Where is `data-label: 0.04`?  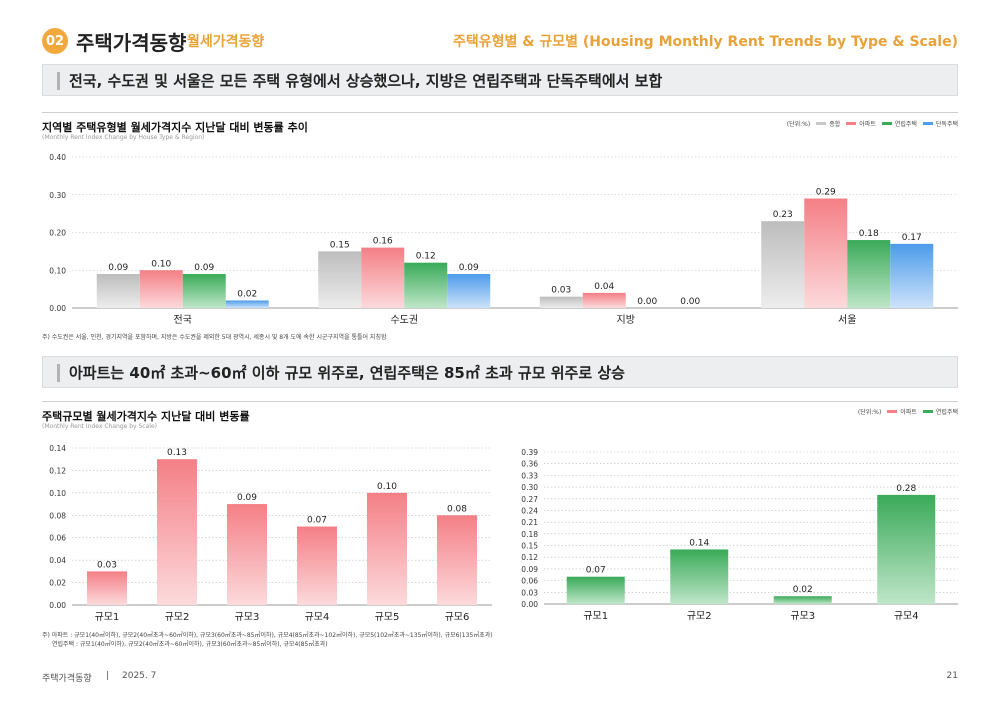 data-label: 0.04 is located at coordinates (604, 287).